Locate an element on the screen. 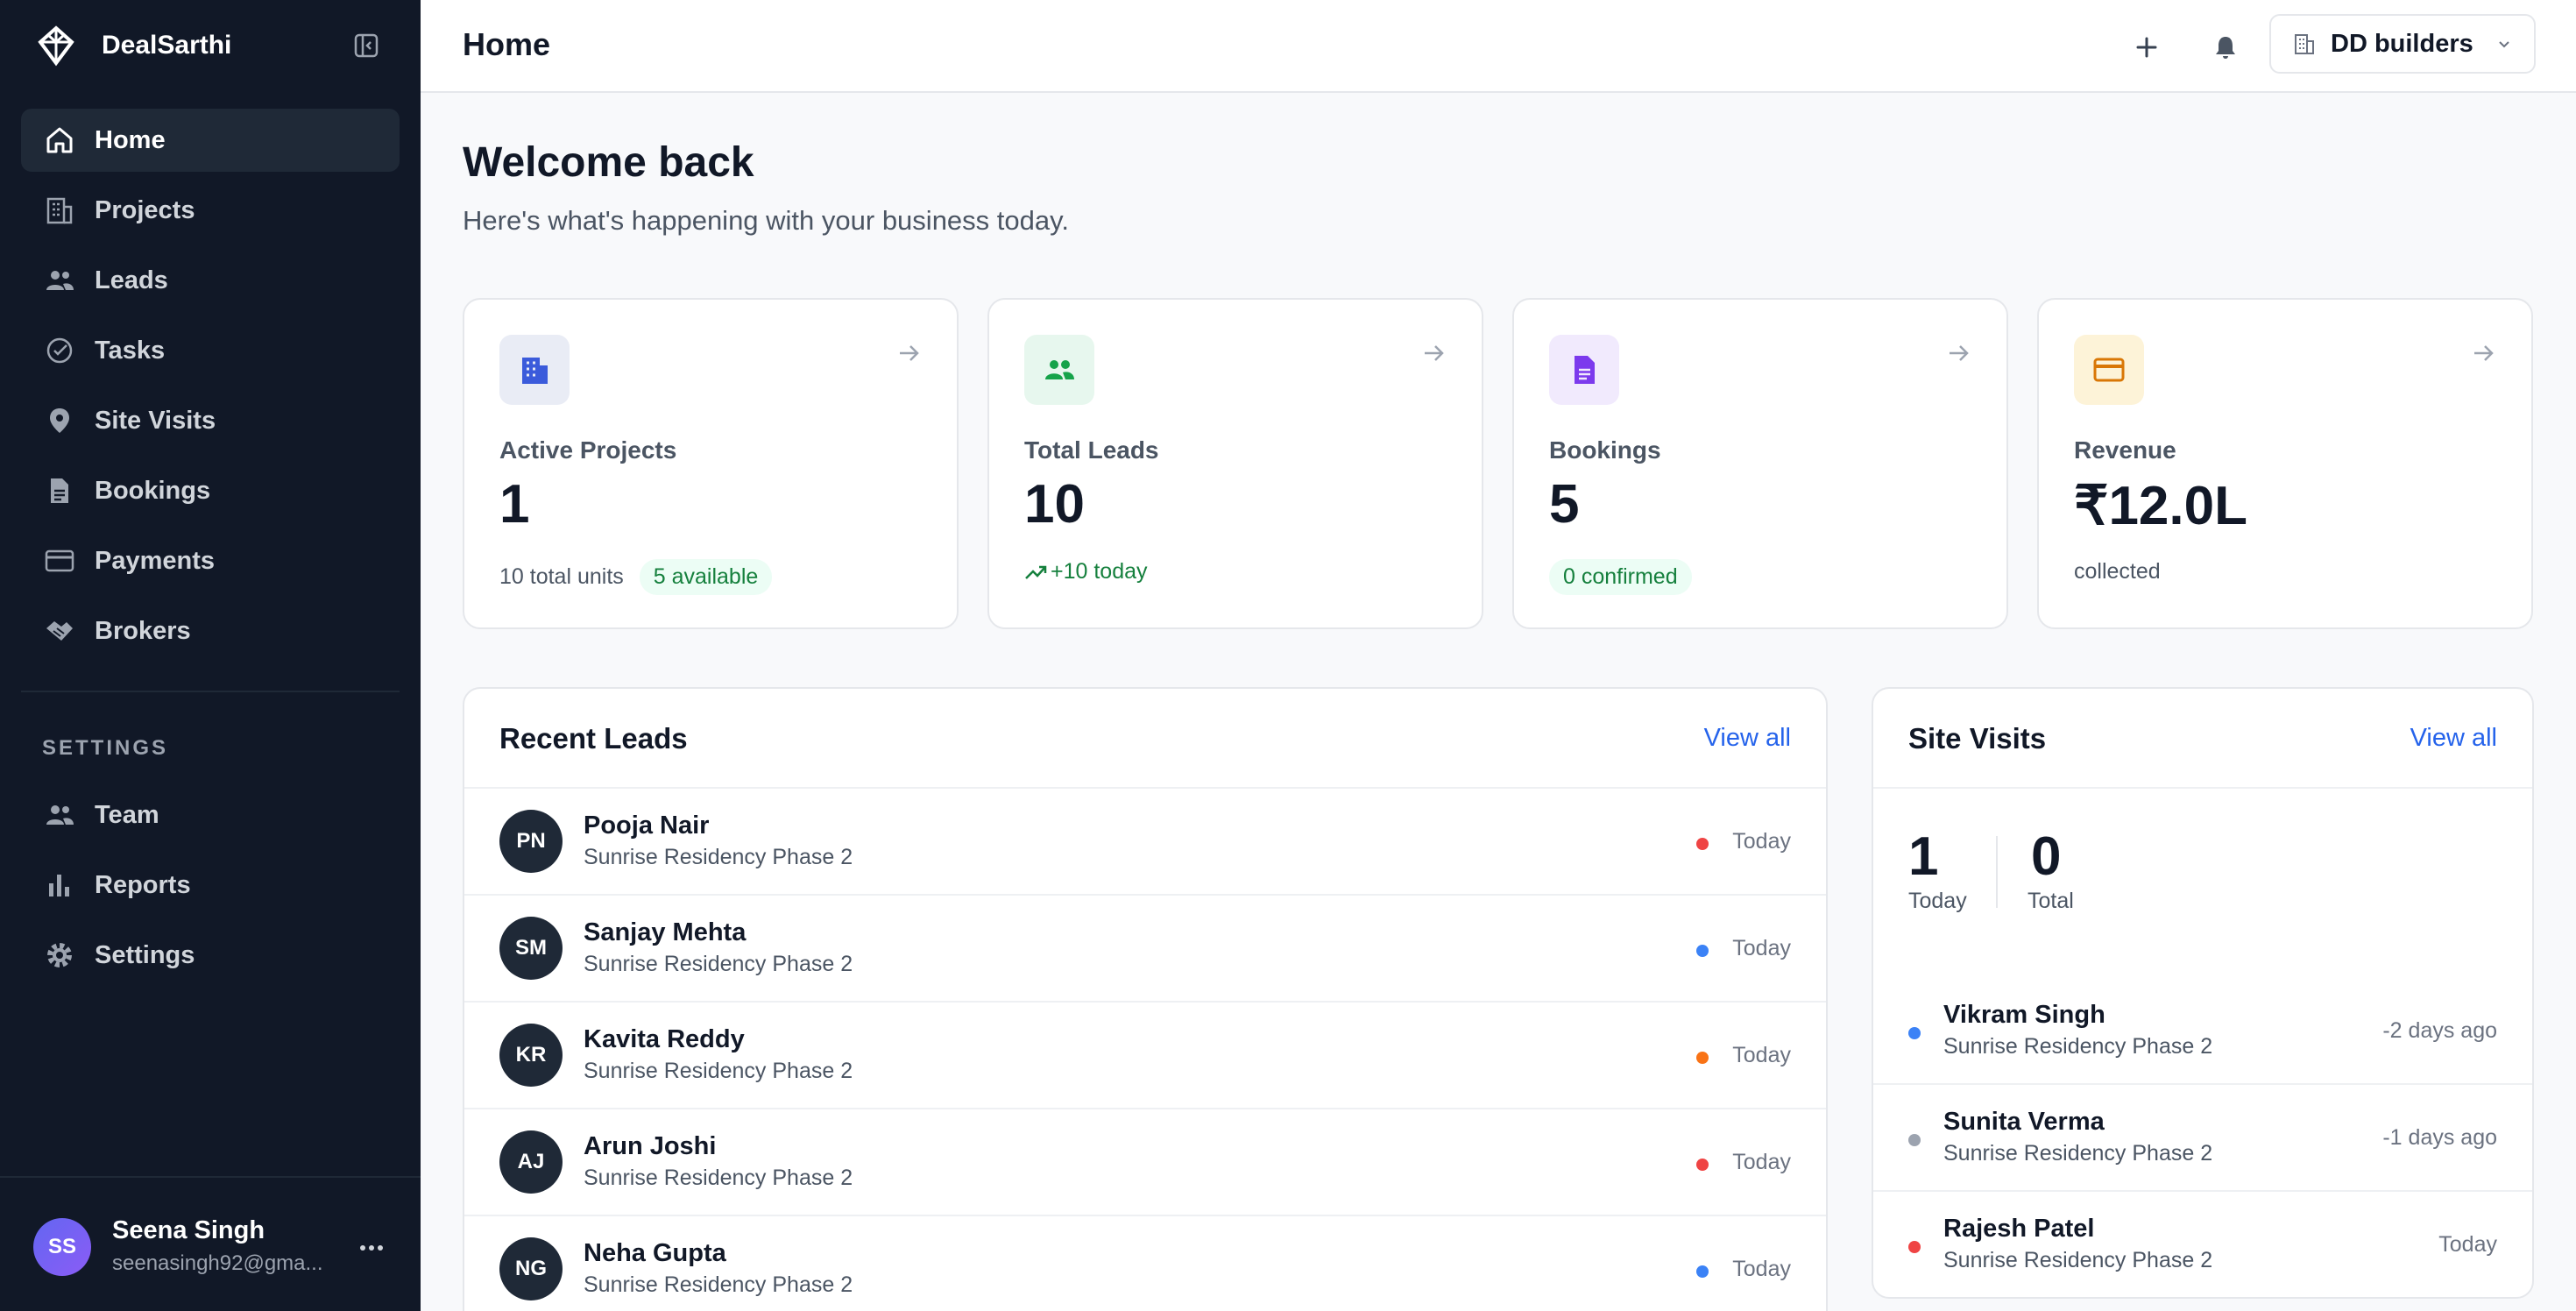  sidebar-item-label: Reports is located at coordinates (143, 885).